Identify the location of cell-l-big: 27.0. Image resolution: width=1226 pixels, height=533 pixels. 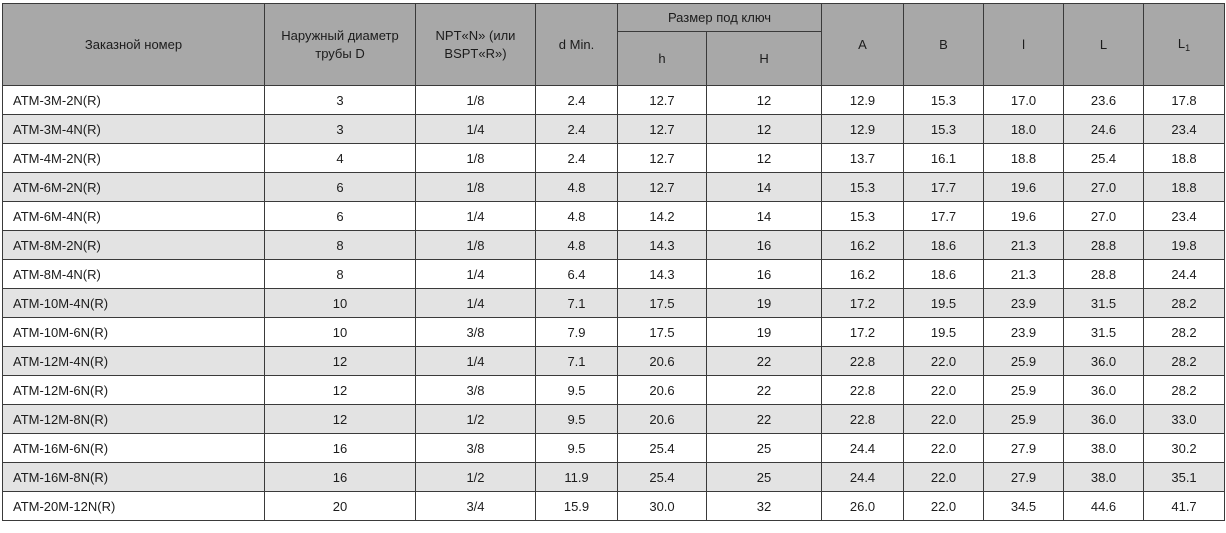
(1104, 187).